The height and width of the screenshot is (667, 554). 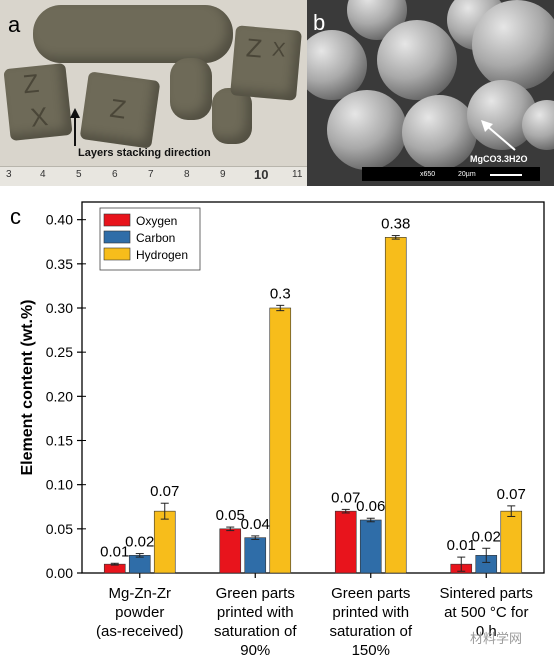 I want to click on cube-letter-x-left: X, so click(x=39, y=117).